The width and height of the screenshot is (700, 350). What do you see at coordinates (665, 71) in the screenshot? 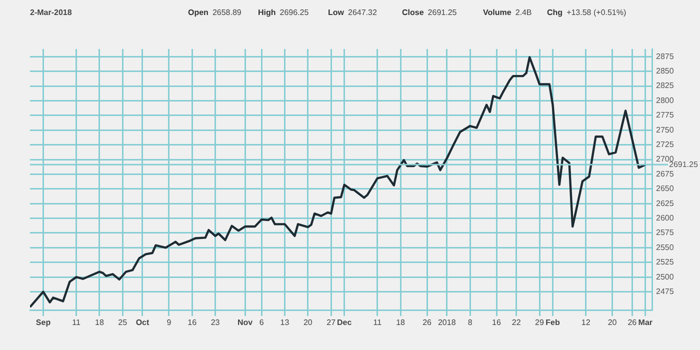
I see `y-tick-label: 2850` at bounding box center [665, 71].